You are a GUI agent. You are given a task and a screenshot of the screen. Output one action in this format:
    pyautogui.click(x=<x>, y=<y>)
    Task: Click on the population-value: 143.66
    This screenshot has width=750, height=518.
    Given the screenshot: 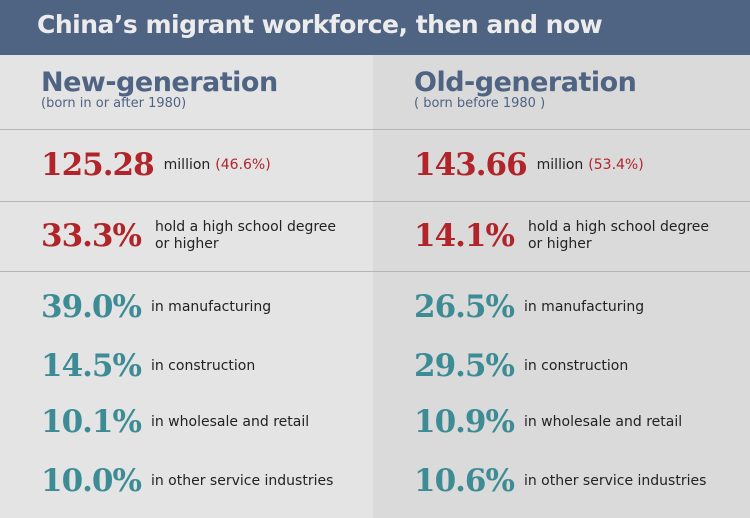 What is the action you would take?
    pyautogui.click(x=471, y=165)
    